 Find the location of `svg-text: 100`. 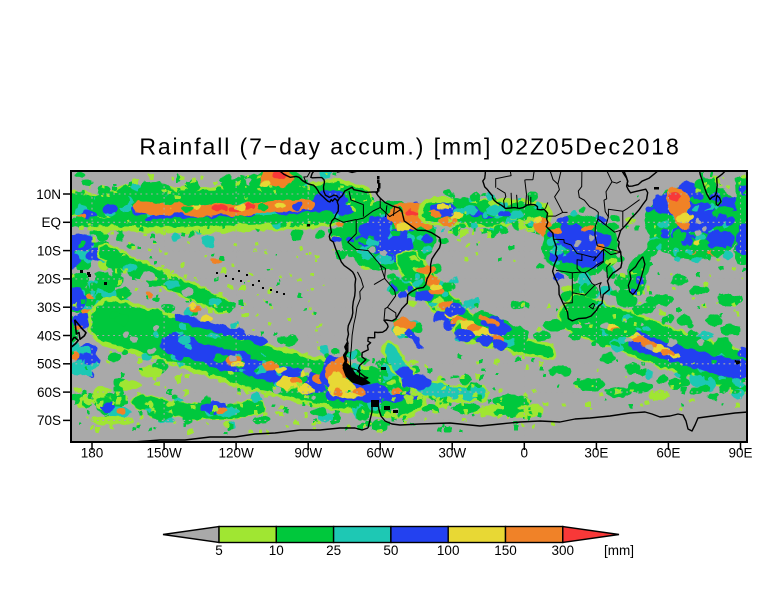

svg-text: 100 is located at coordinates (448, 550).